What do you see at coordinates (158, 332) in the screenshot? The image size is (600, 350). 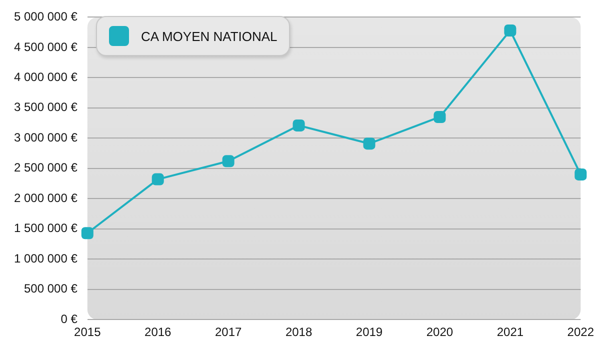 I see `x-tick-label: 2016` at bounding box center [158, 332].